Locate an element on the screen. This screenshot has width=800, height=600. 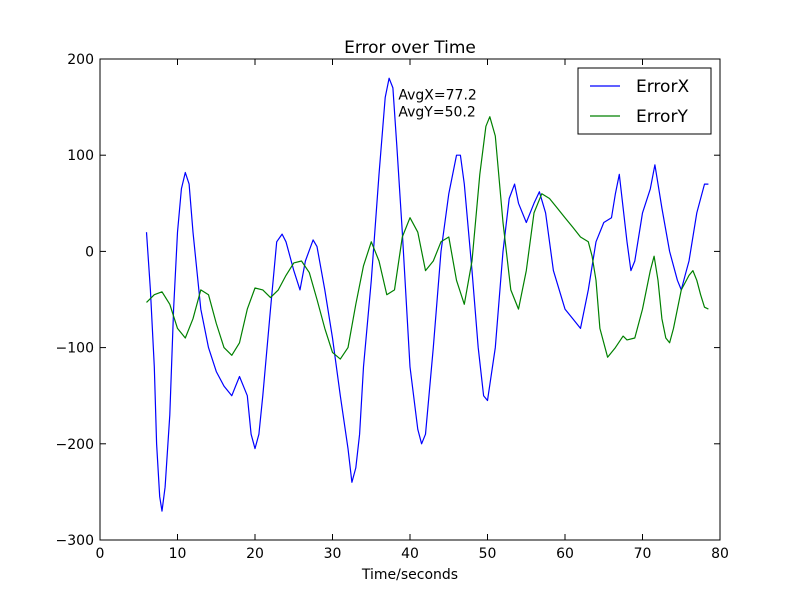
x-axis-label: Time/seconds is located at coordinates (409, 575).